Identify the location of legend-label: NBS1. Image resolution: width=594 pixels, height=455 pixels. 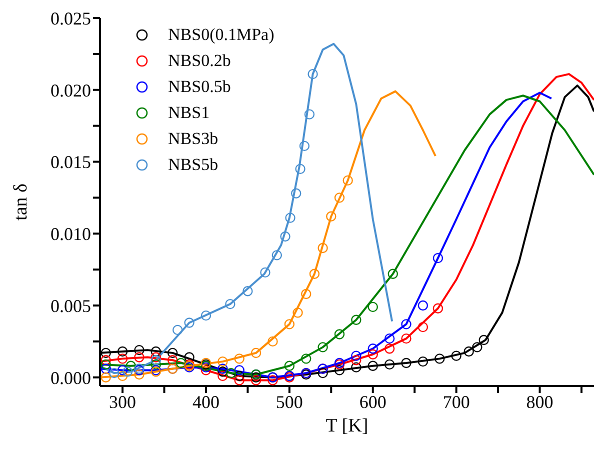
(189, 113).